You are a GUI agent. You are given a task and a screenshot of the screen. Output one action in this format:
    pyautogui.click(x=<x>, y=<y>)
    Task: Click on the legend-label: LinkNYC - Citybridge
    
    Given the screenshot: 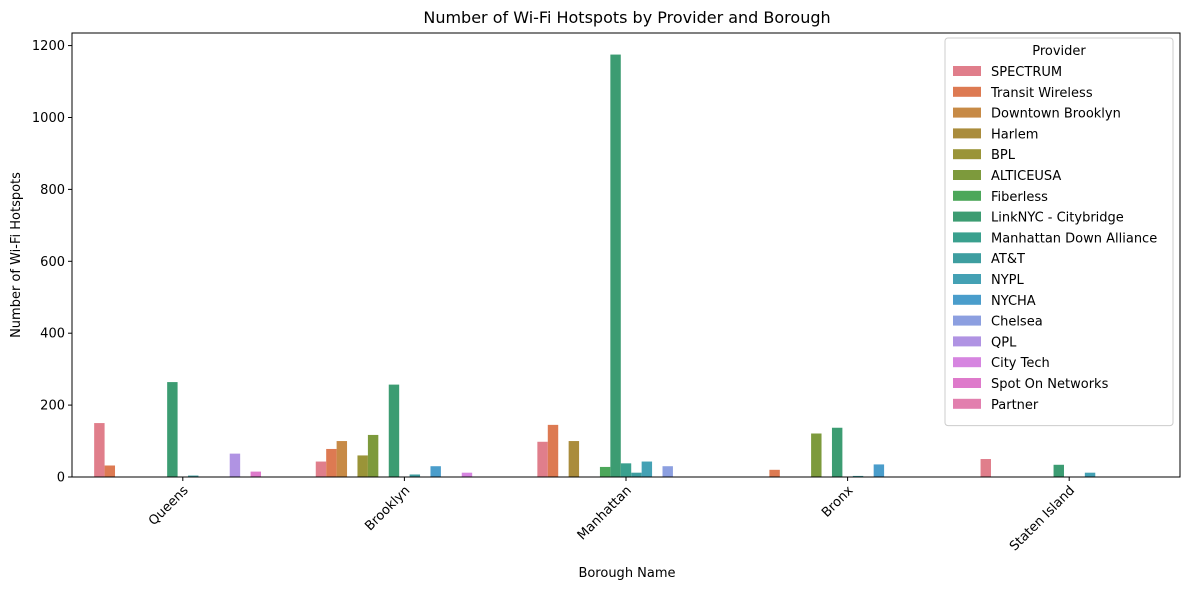 What is the action you would take?
    pyautogui.click(x=1057, y=218)
    